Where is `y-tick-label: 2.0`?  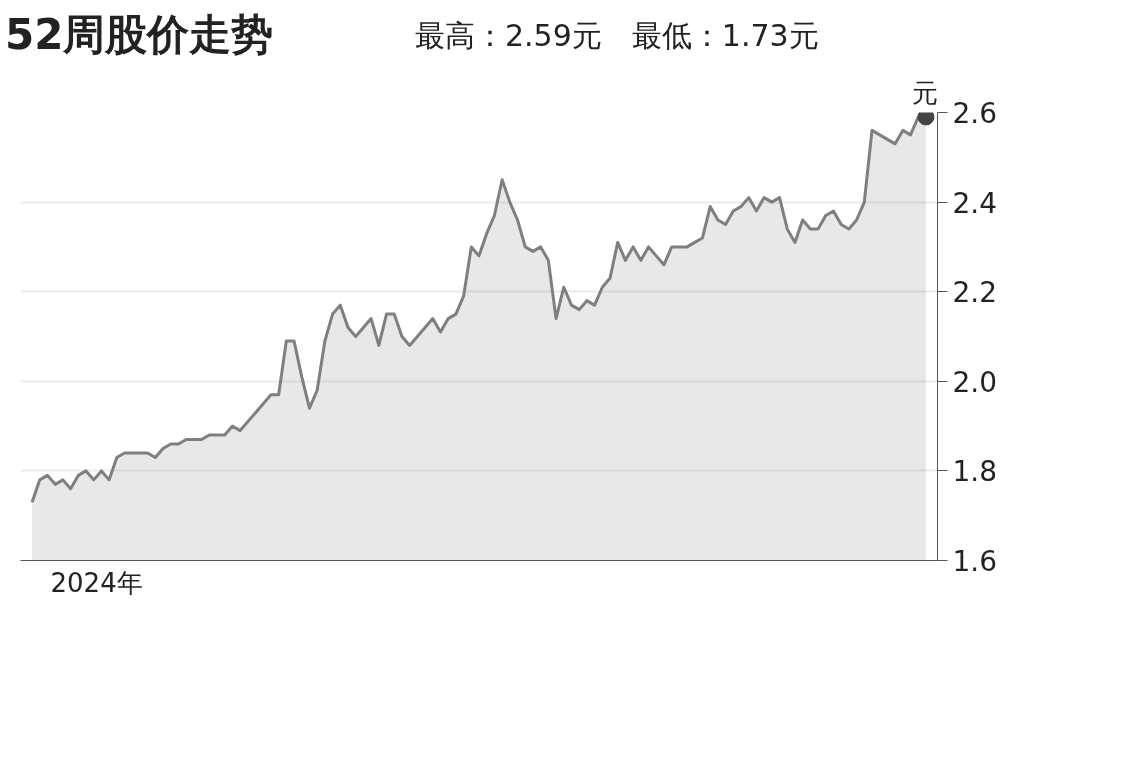
y-tick-label: 2.0 is located at coordinates (975, 382).